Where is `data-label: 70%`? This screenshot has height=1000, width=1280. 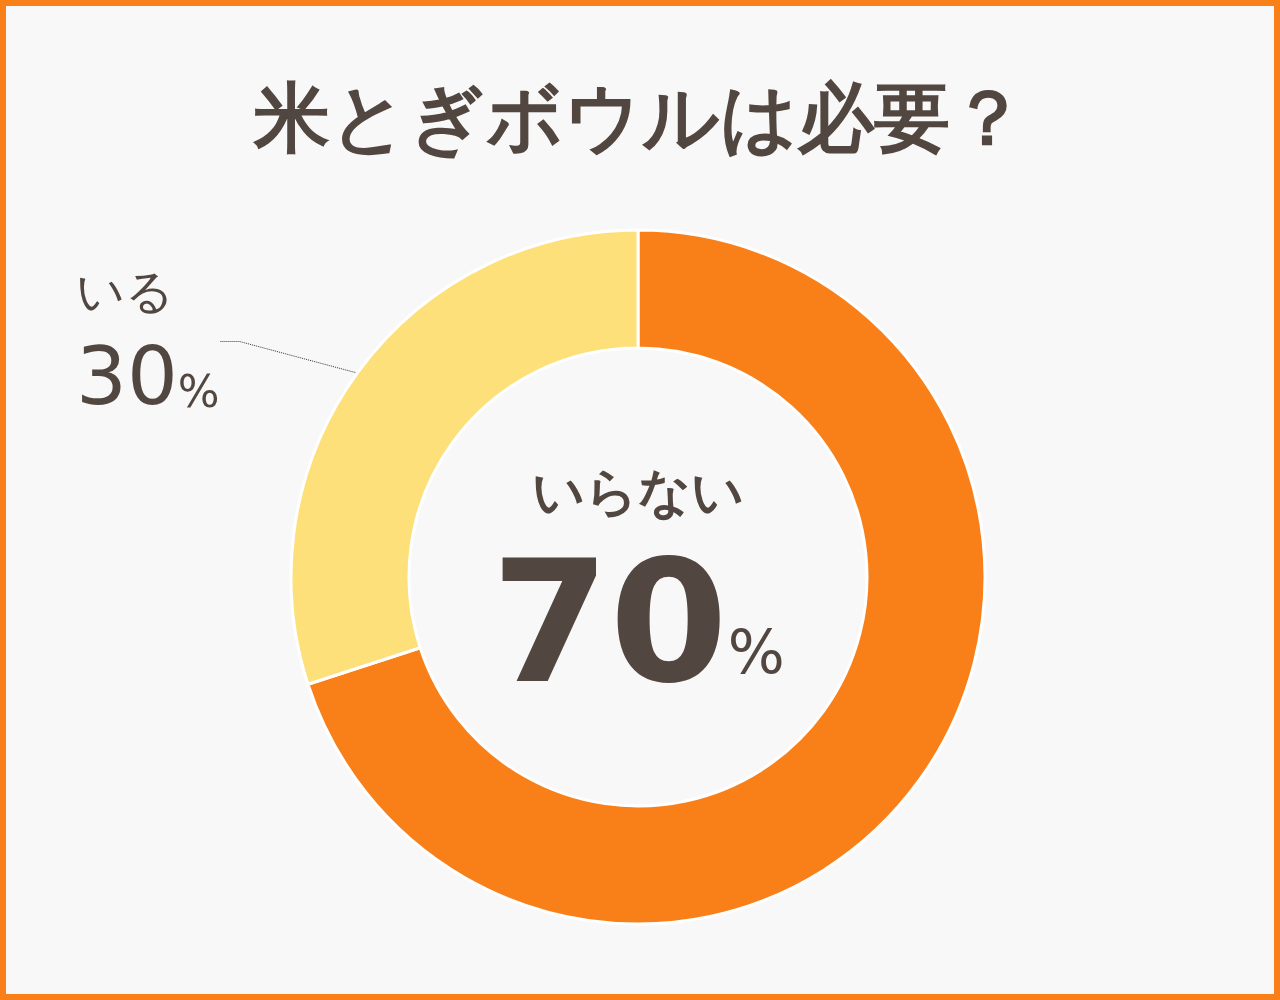 data-label: 70% is located at coordinates (638, 622).